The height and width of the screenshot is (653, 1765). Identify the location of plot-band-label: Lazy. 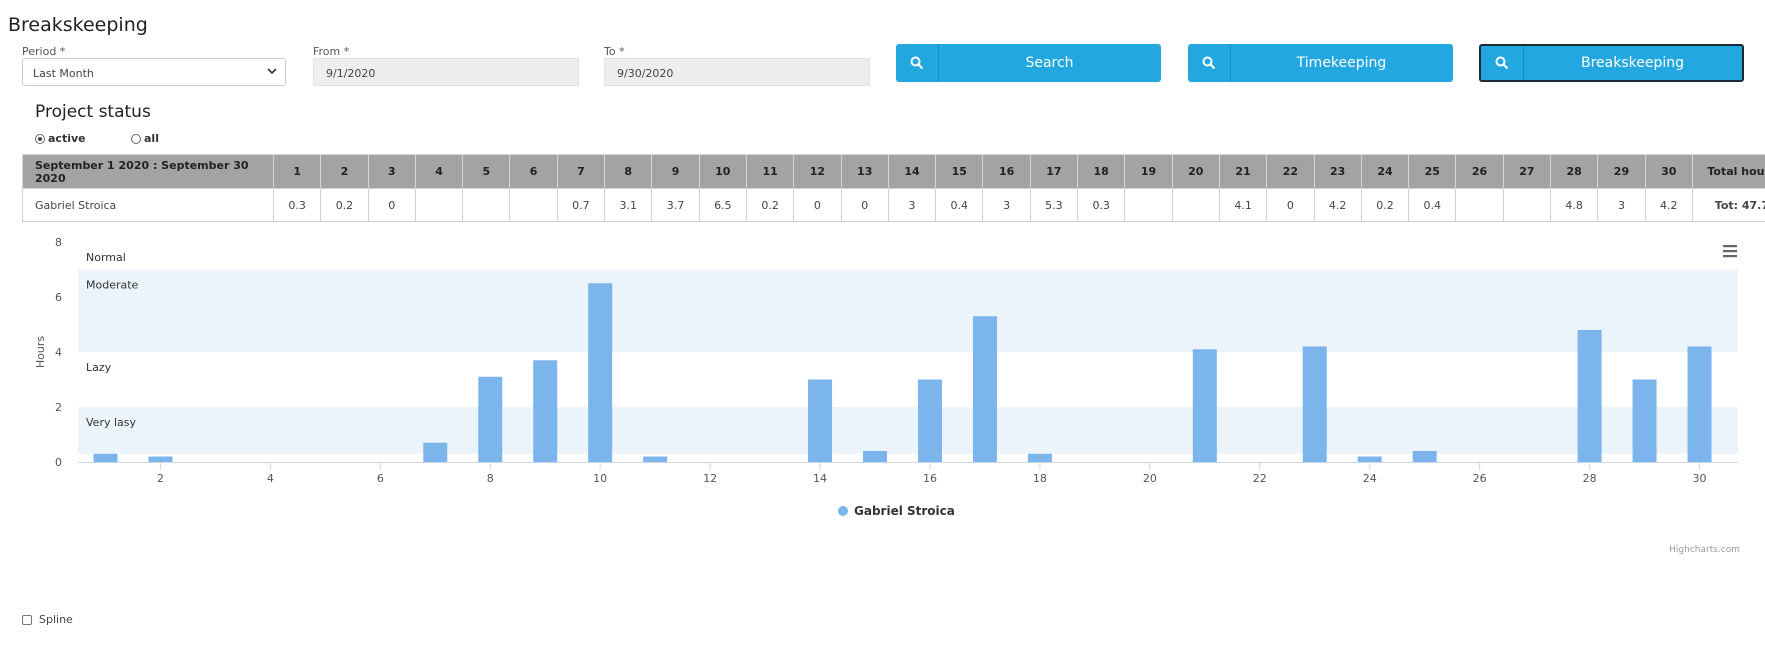
(99, 367).